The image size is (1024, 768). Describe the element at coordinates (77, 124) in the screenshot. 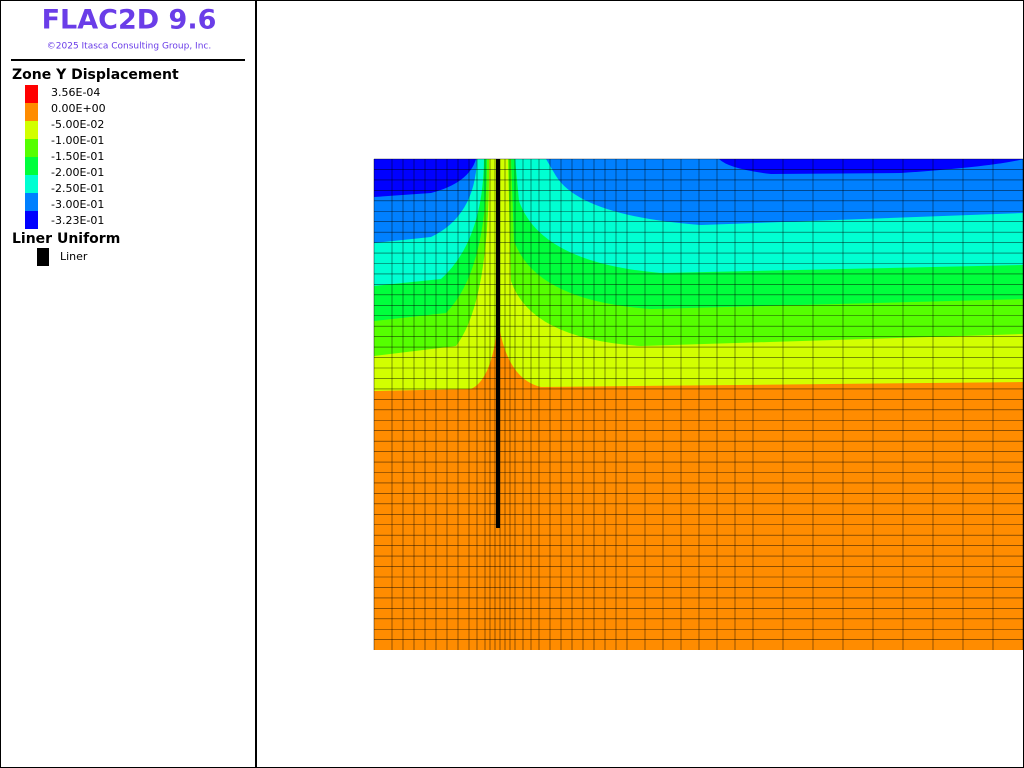

I see `legend-label: -5.00E-02` at that location.